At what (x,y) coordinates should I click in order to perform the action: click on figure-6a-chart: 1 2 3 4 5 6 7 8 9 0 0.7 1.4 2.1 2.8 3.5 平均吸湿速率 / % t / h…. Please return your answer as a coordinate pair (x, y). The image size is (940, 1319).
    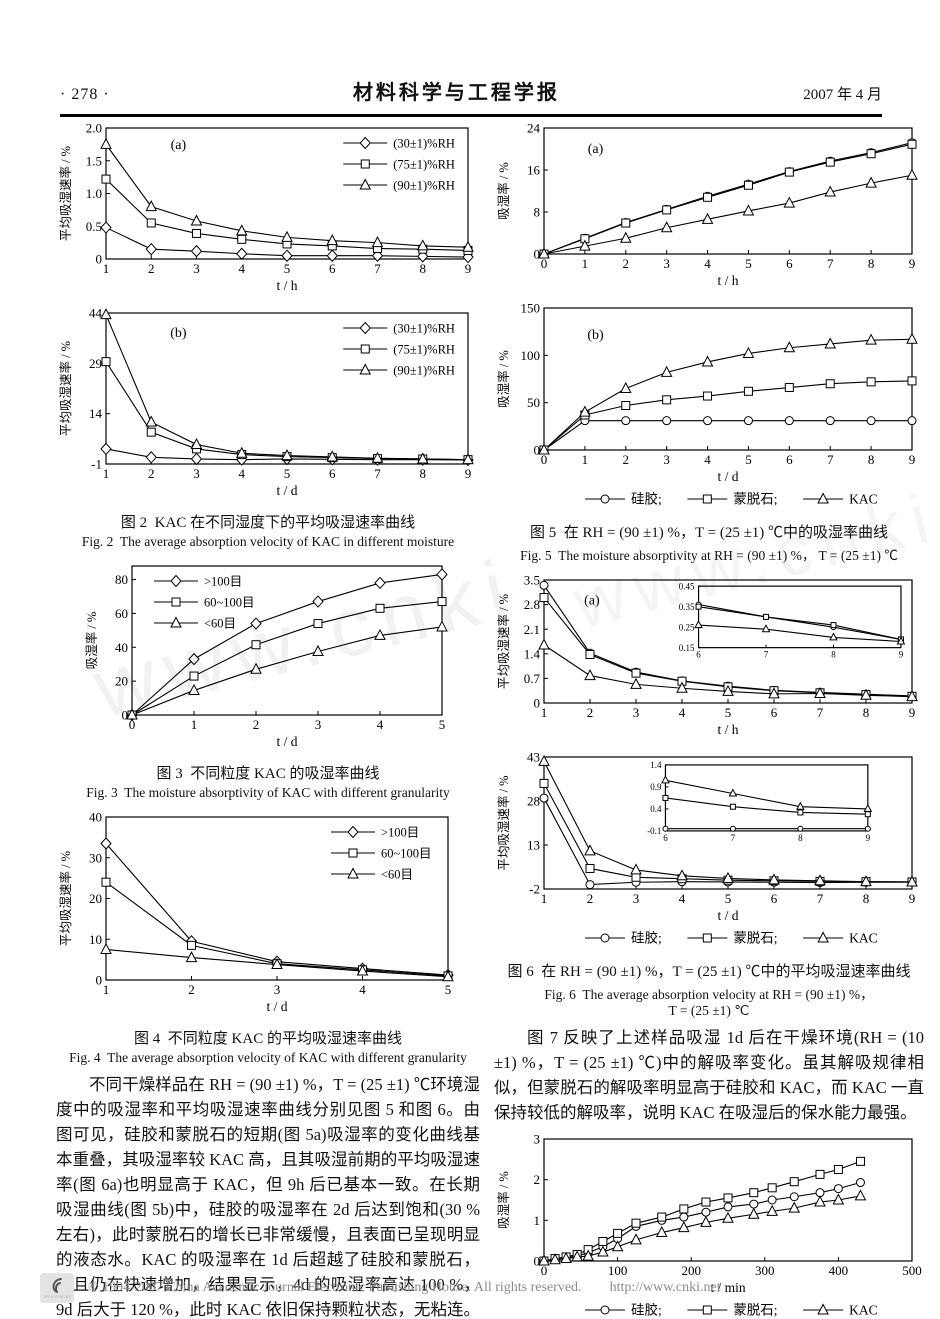
    Looking at the image, I should click on (709, 658).